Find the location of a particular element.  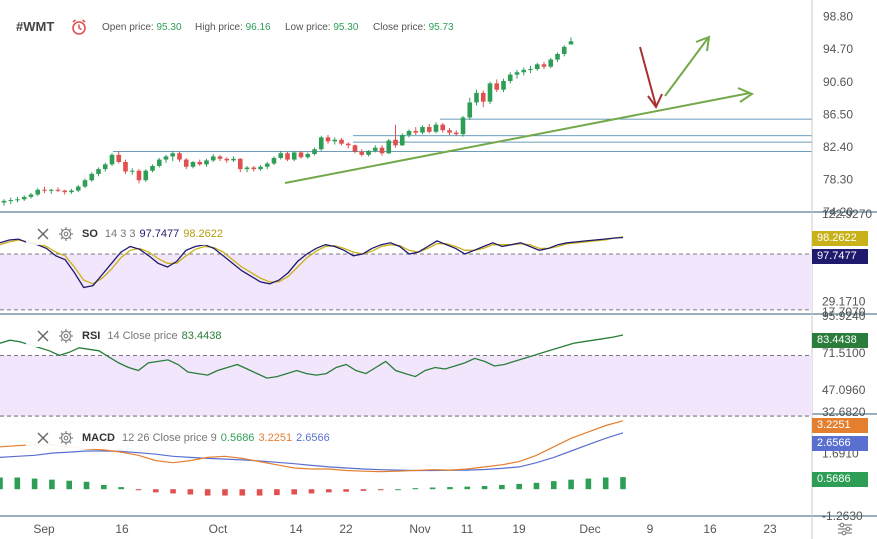

alarm-clock-icon is located at coordinates (79, 27).